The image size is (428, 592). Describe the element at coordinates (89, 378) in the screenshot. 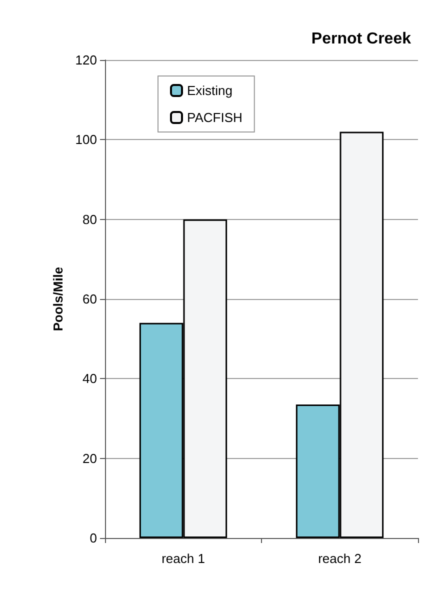

I see `y-tick-label: 40` at that location.